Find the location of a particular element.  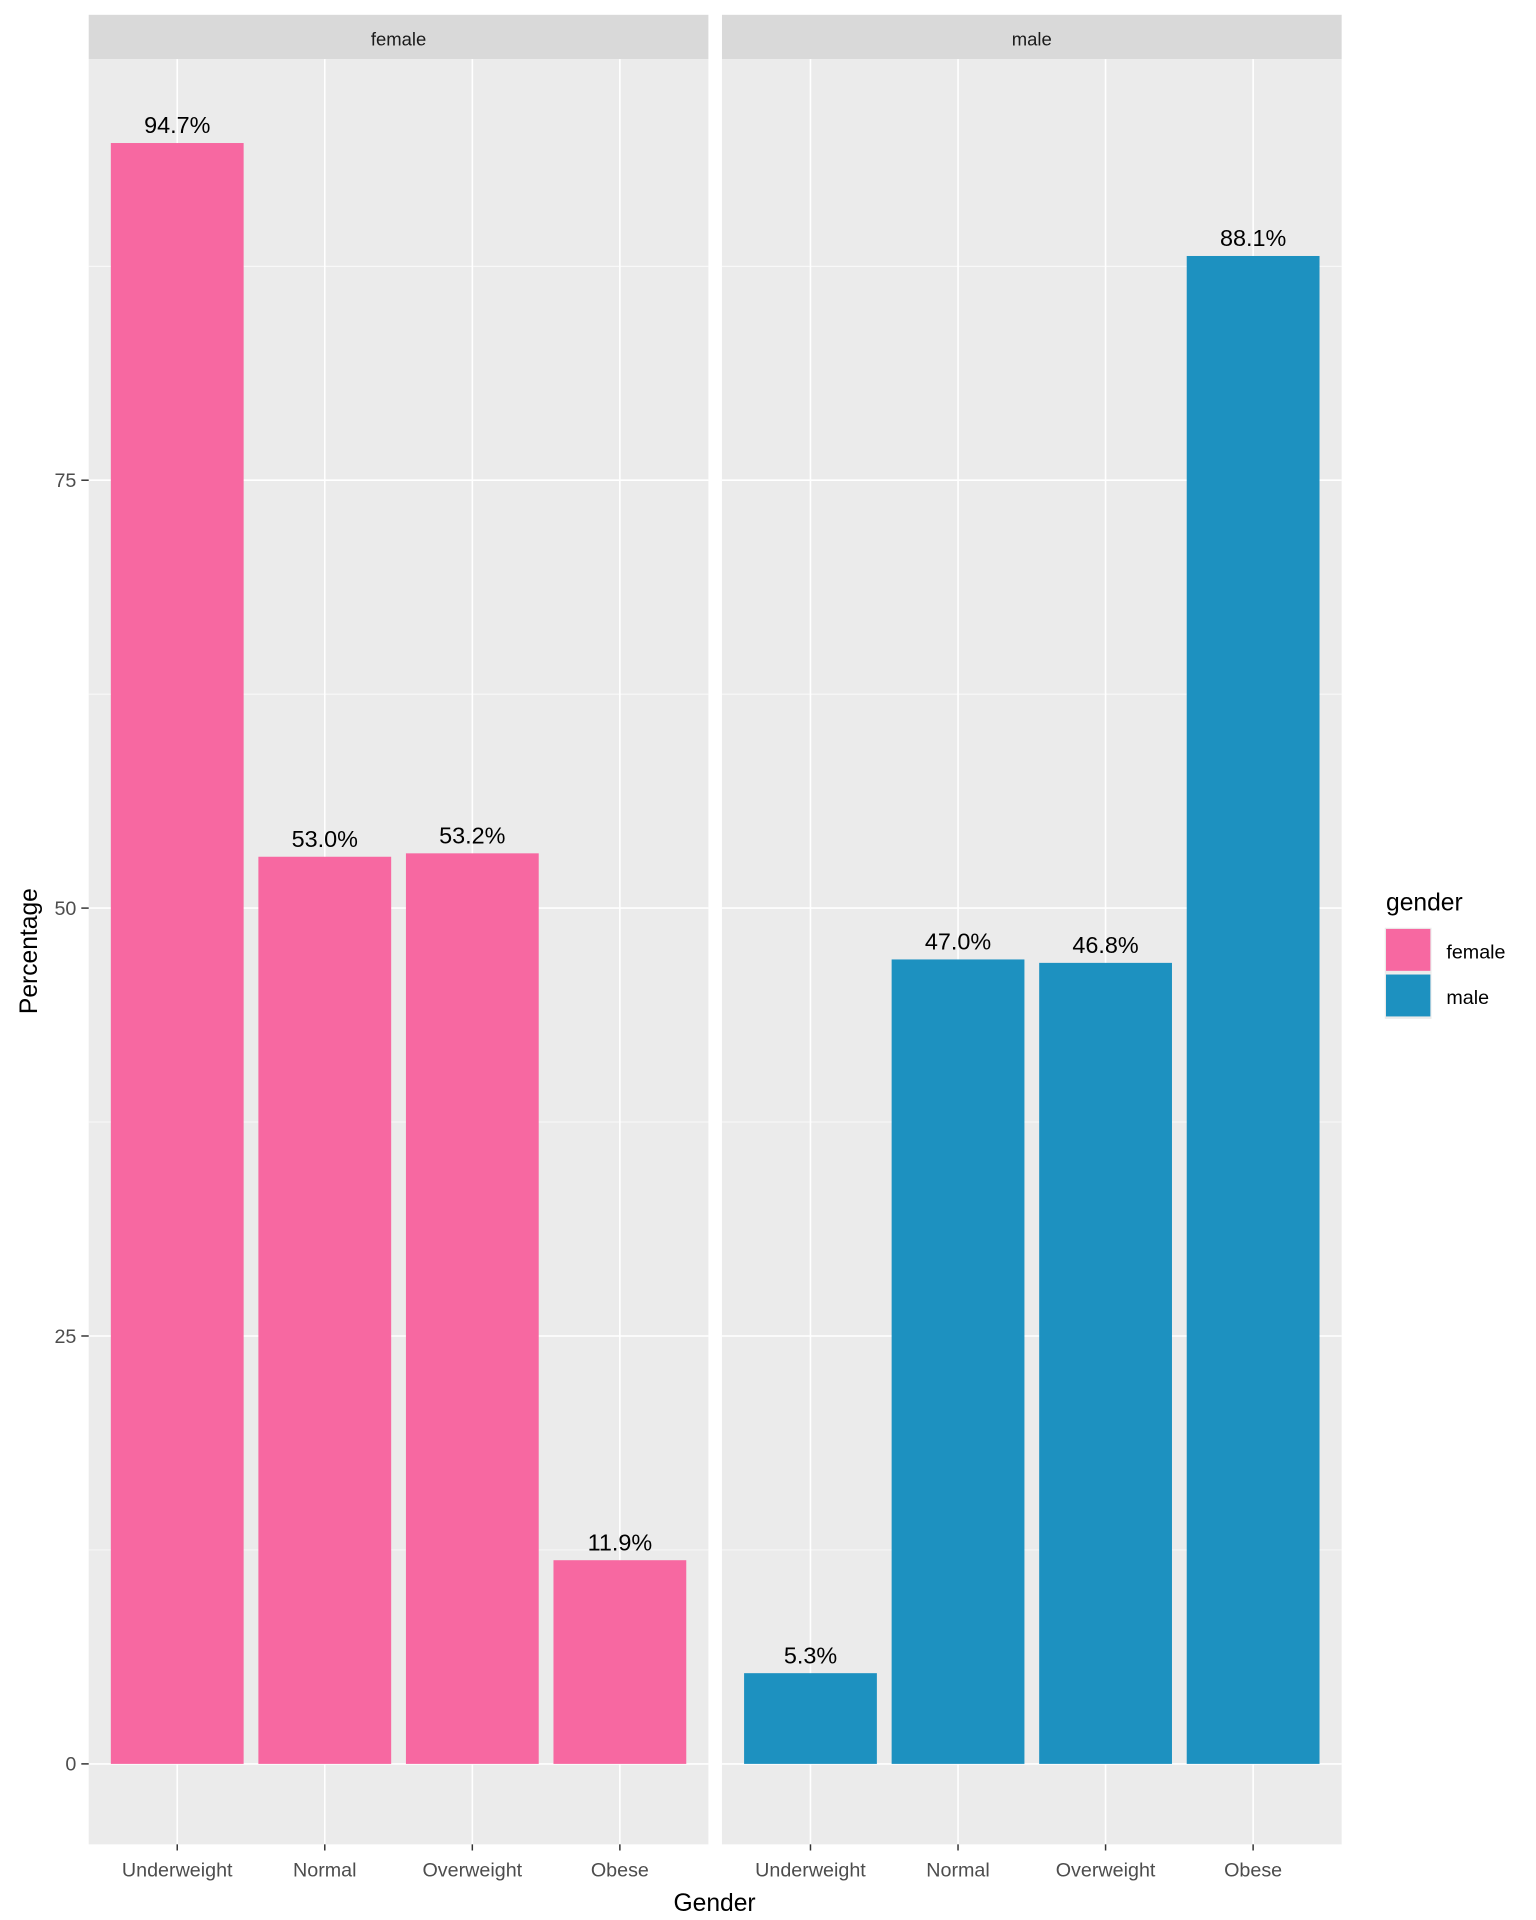

y-tick-label: 50 is located at coordinates (65, 909).